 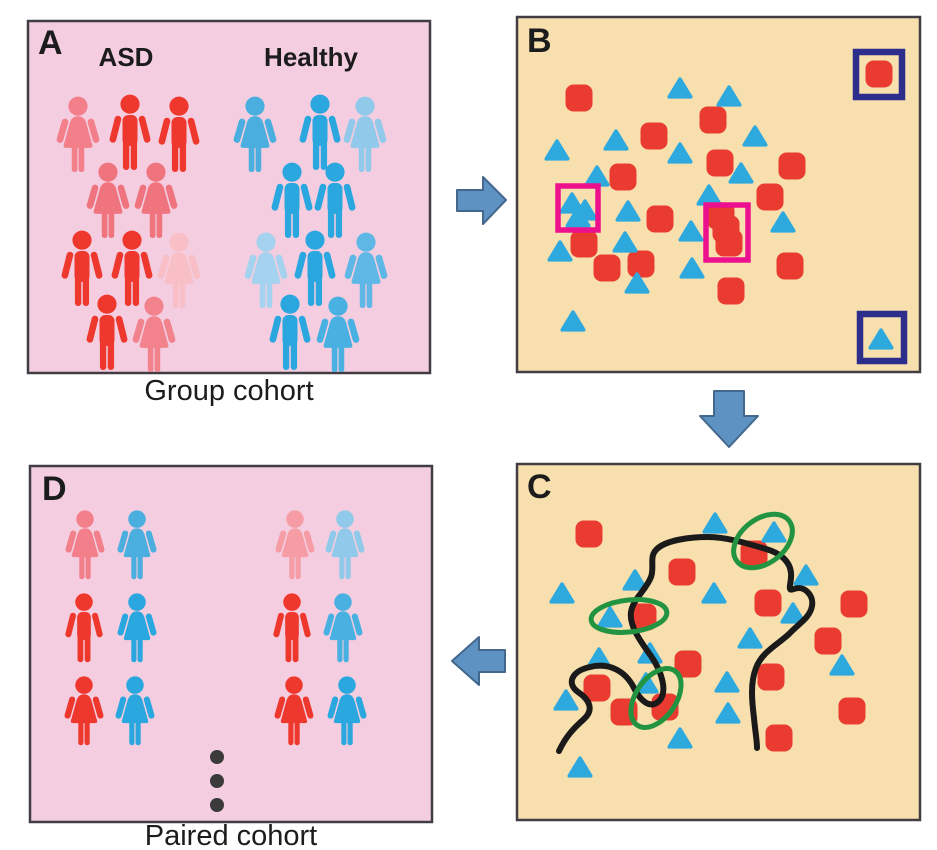 I want to click on decision-boundary-curve, so click(x=686, y=643).